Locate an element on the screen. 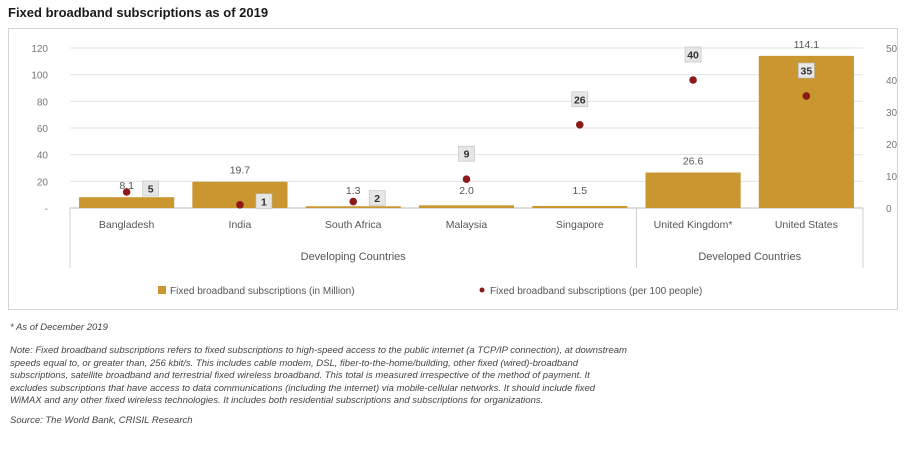 The width and height of the screenshot is (904, 458). y-left-tick-label: 20 is located at coordinates (43, 182).